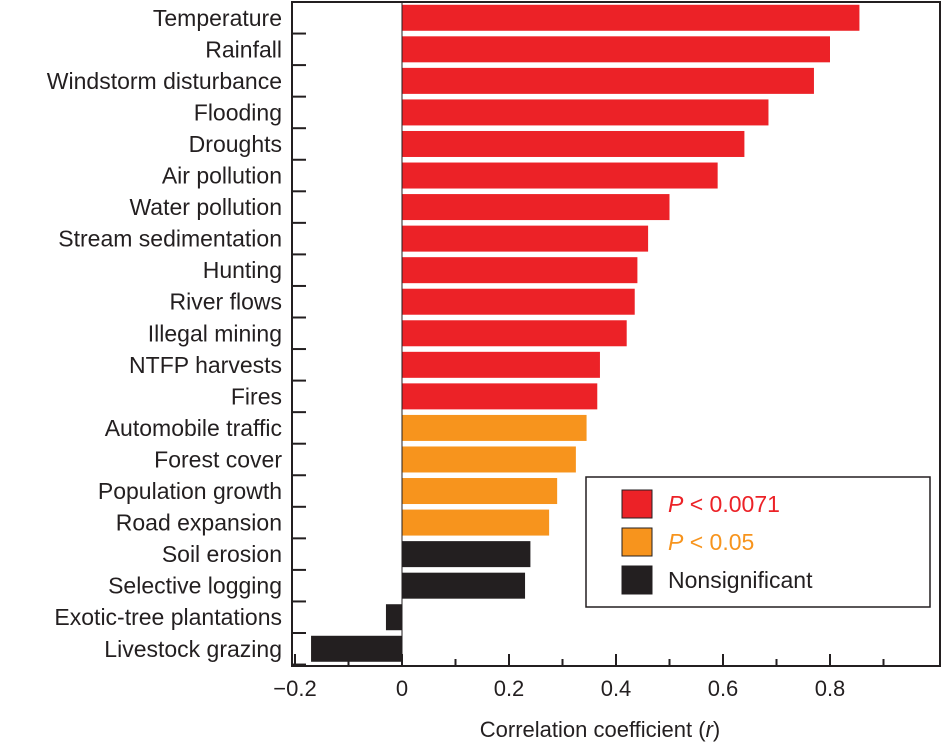 This screenshot has width=946, height=747. I want to click on category-label: Rainfall, so click(243, 49).